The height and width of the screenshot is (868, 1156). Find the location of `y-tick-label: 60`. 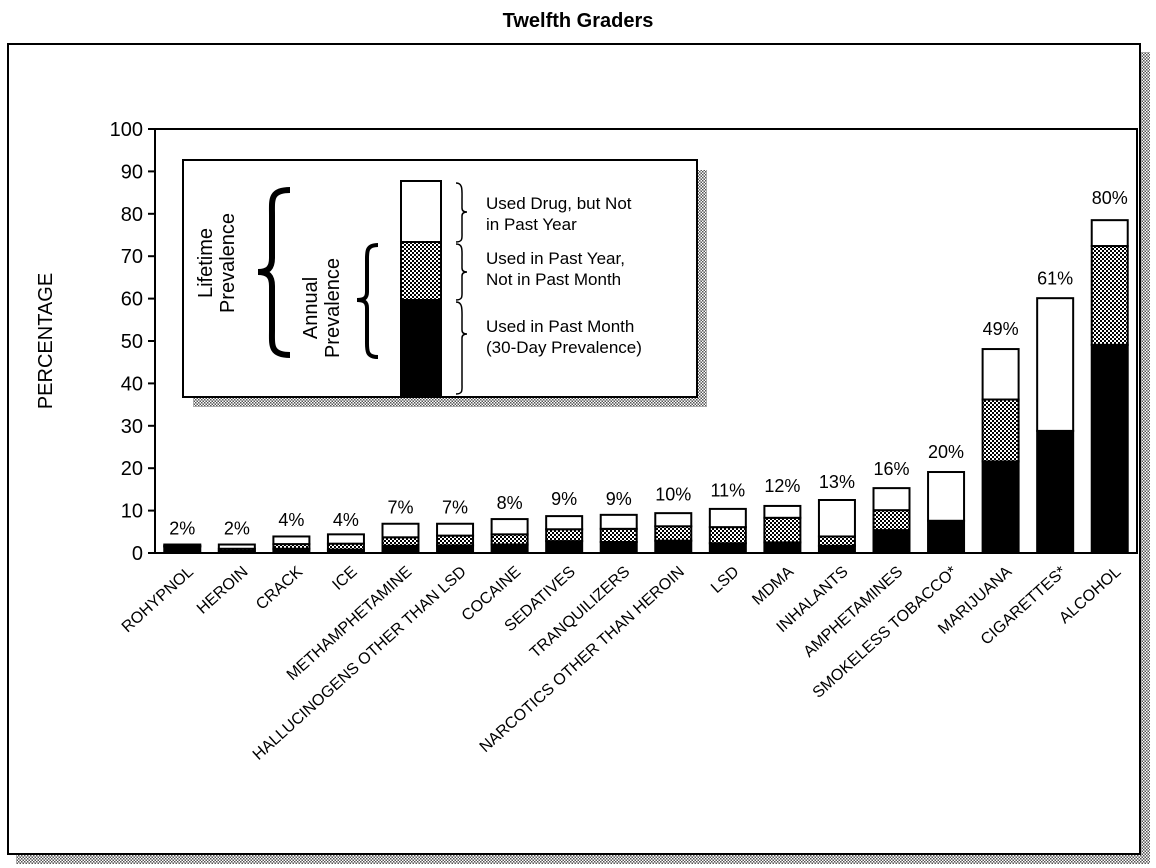

y-tick-label: 60 is located at coordinates (132, 300).